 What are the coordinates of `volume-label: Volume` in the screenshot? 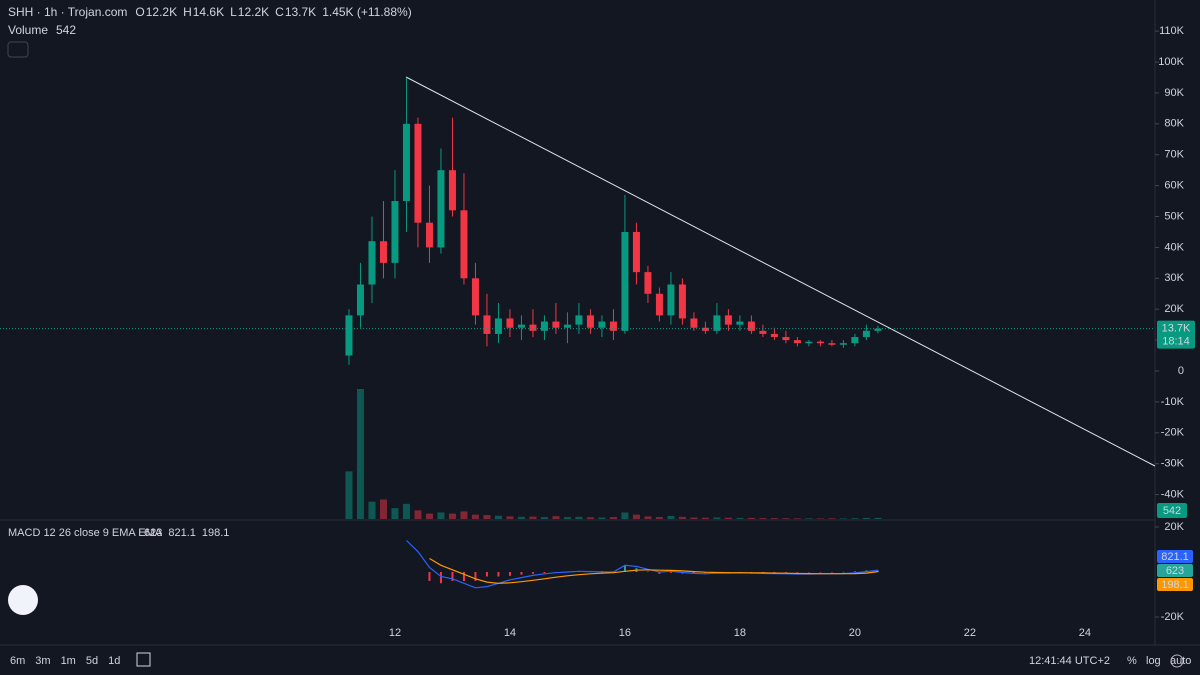 It's located at (28, 30).